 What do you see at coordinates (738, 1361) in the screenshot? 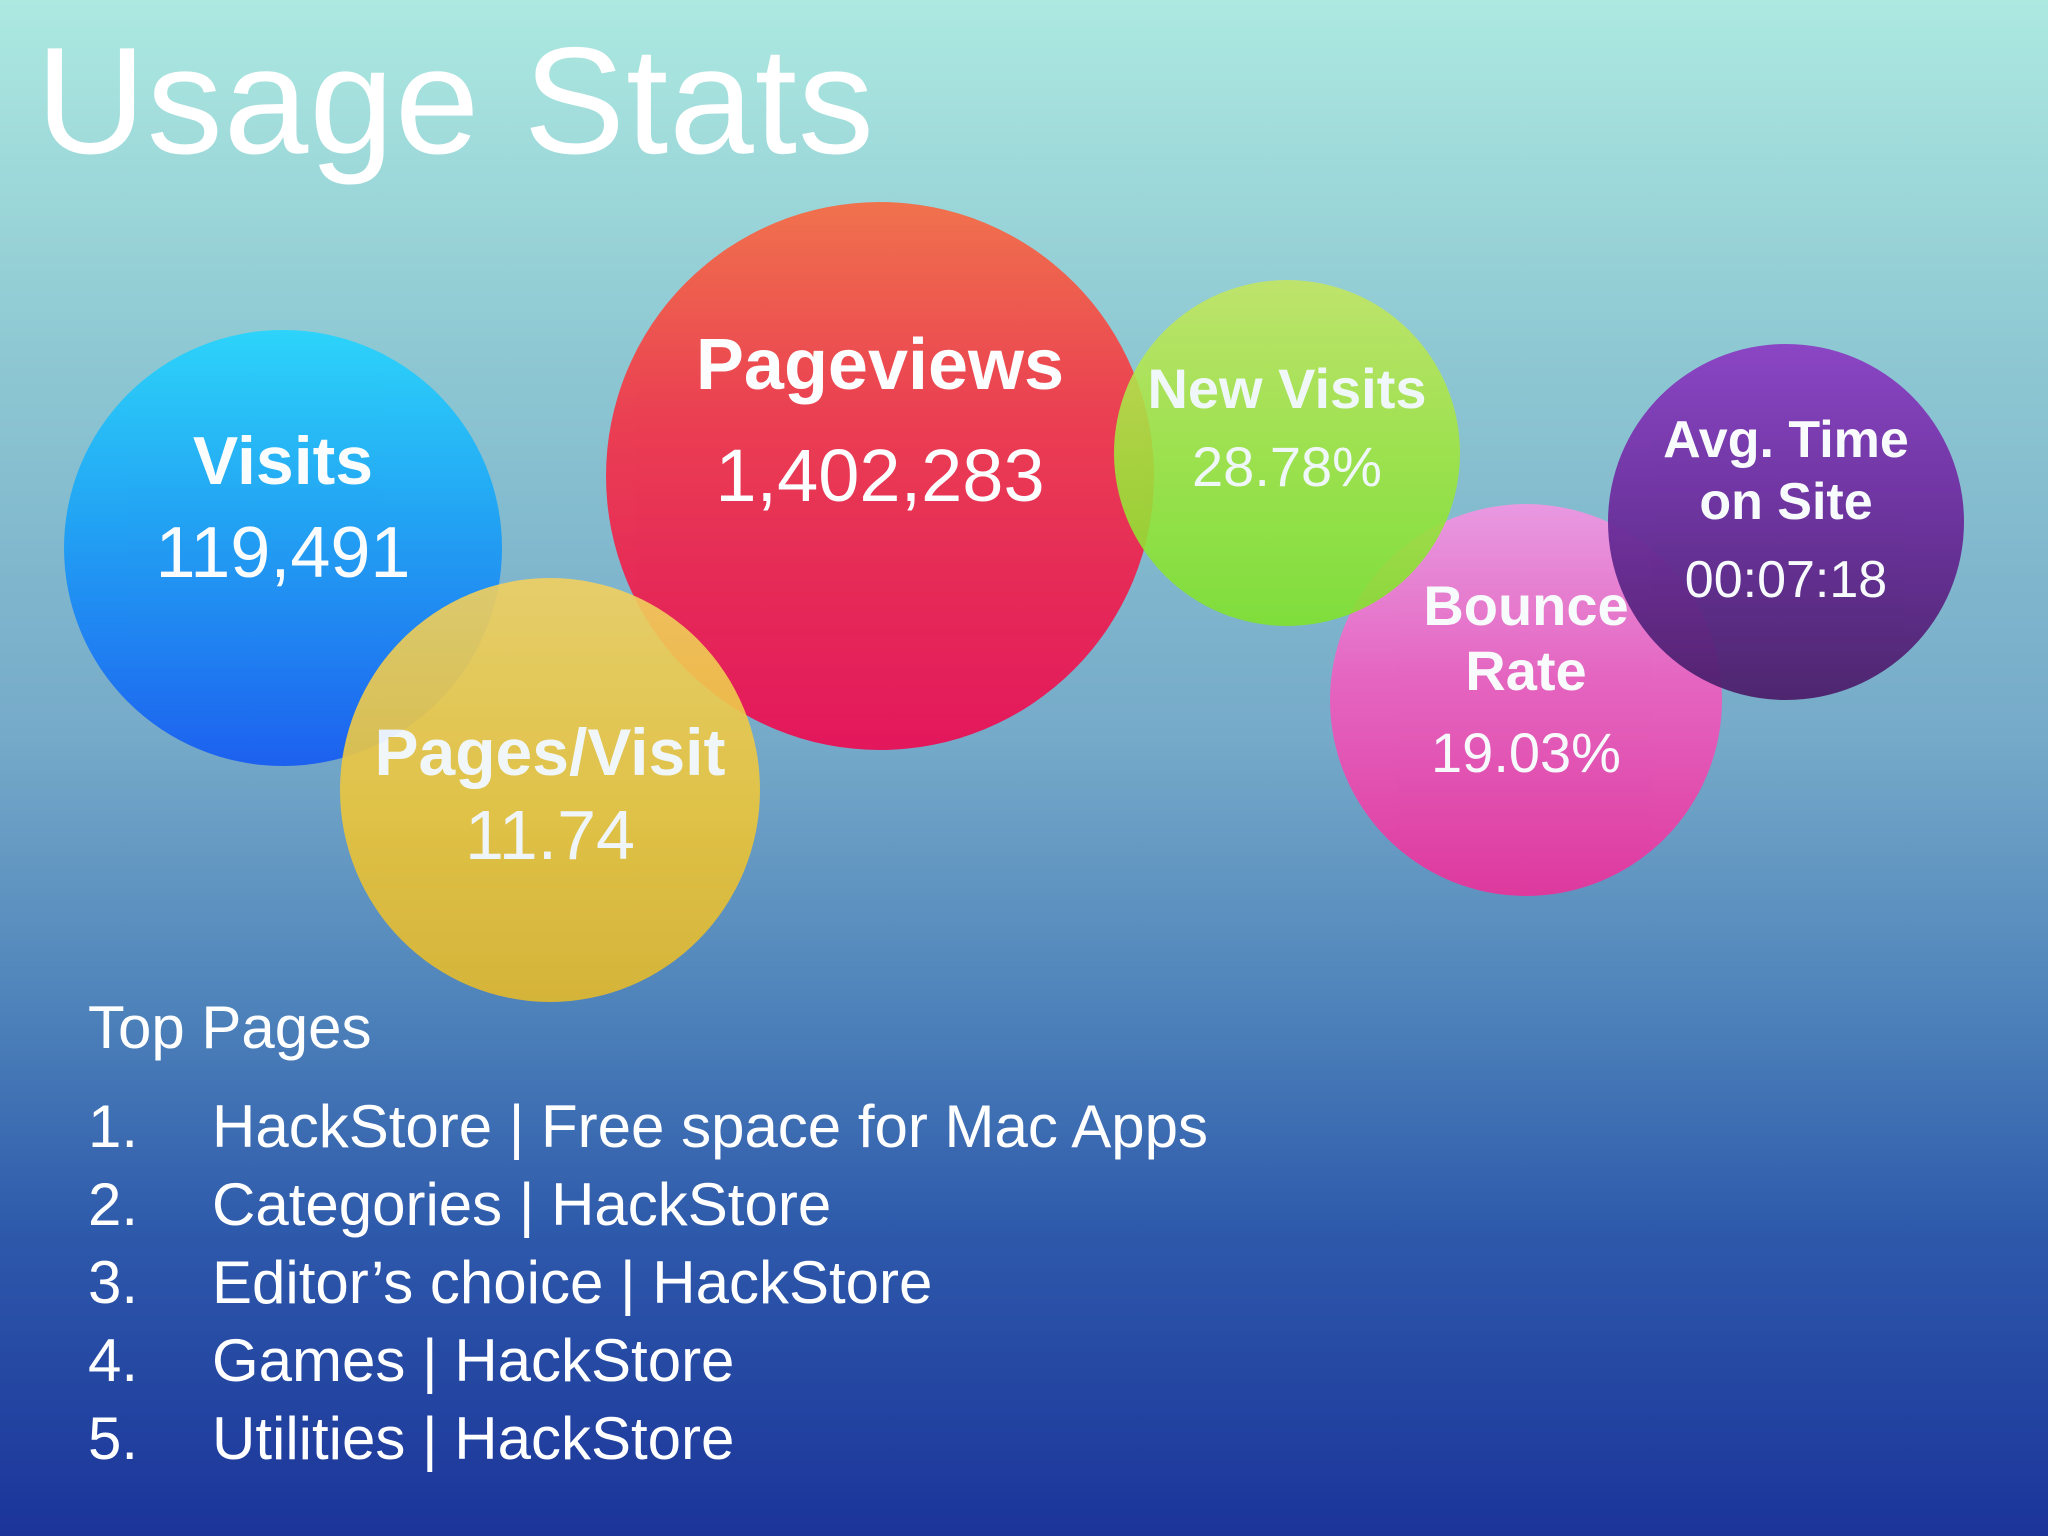
I see `top-page-item: 4. Games | HackStore` at bounding box center [738, 1361].